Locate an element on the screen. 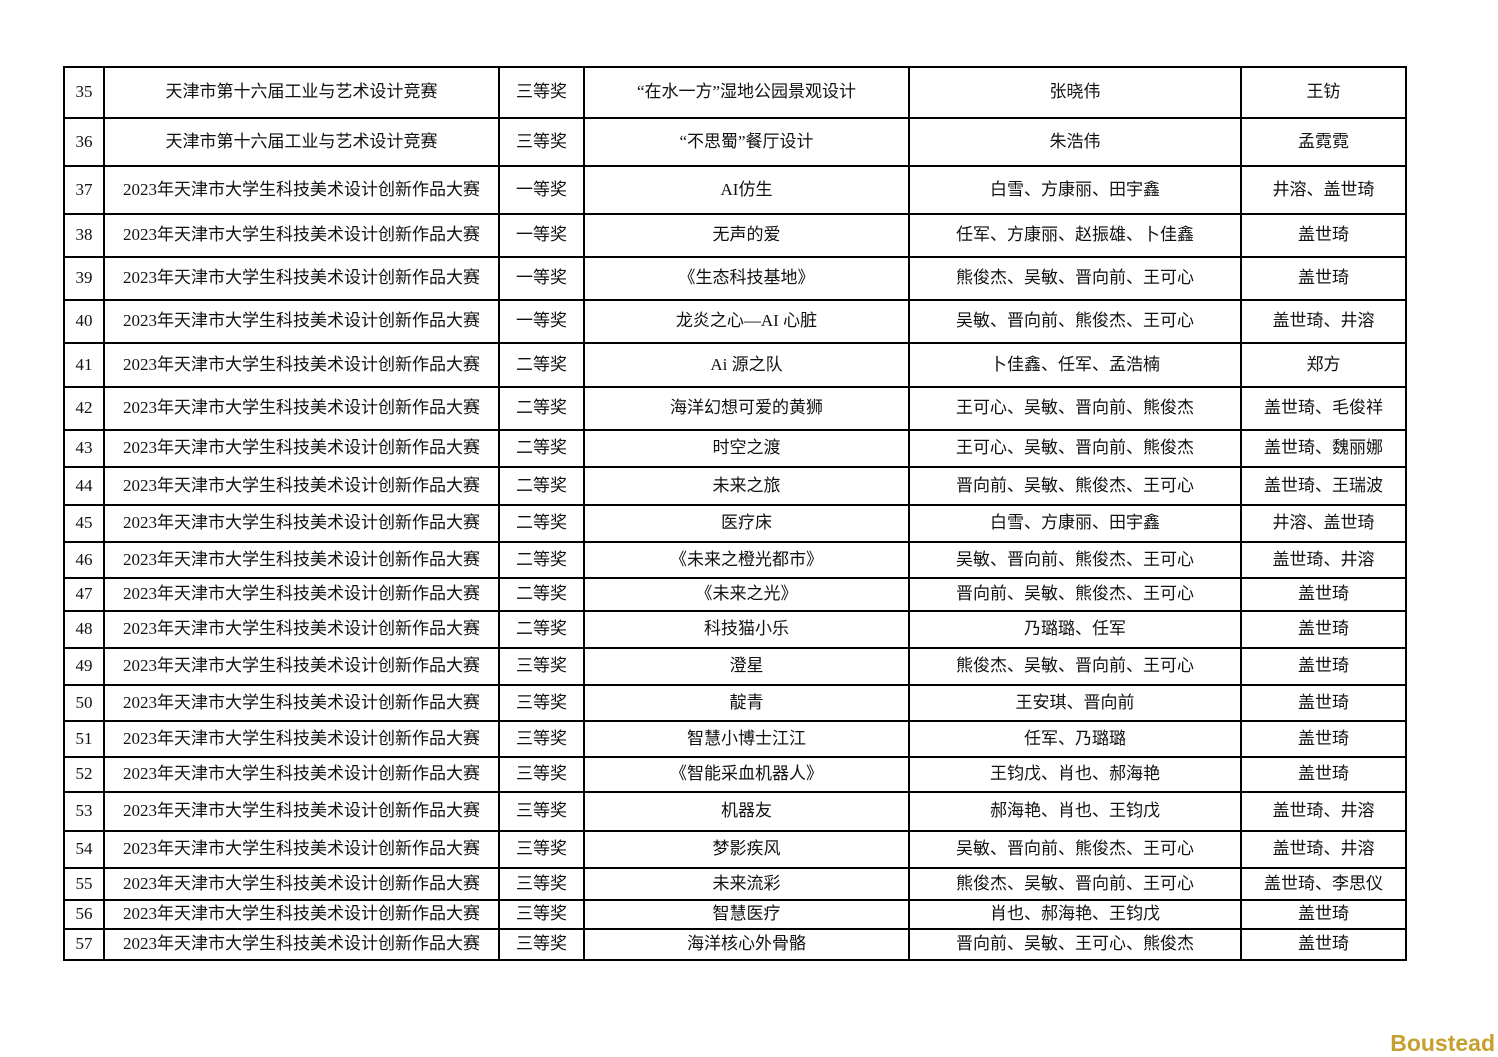 Image resolution: width=1498 pixels, height=1057 pixels. cell-participants: 卜佳鑫、任军、孟浩楠 is located at coordinates (1075, 365).